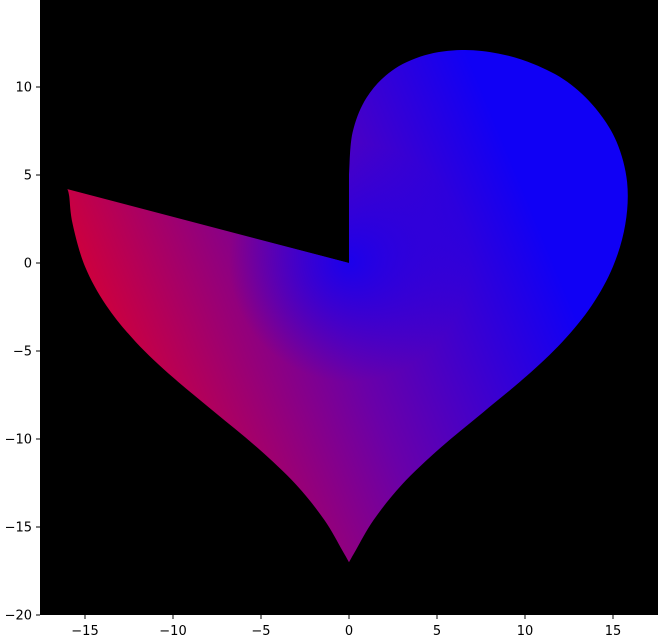 The height and width of the screenshot is (639, 658). I want to click on x-tick-label: −5, so click(260, 631).